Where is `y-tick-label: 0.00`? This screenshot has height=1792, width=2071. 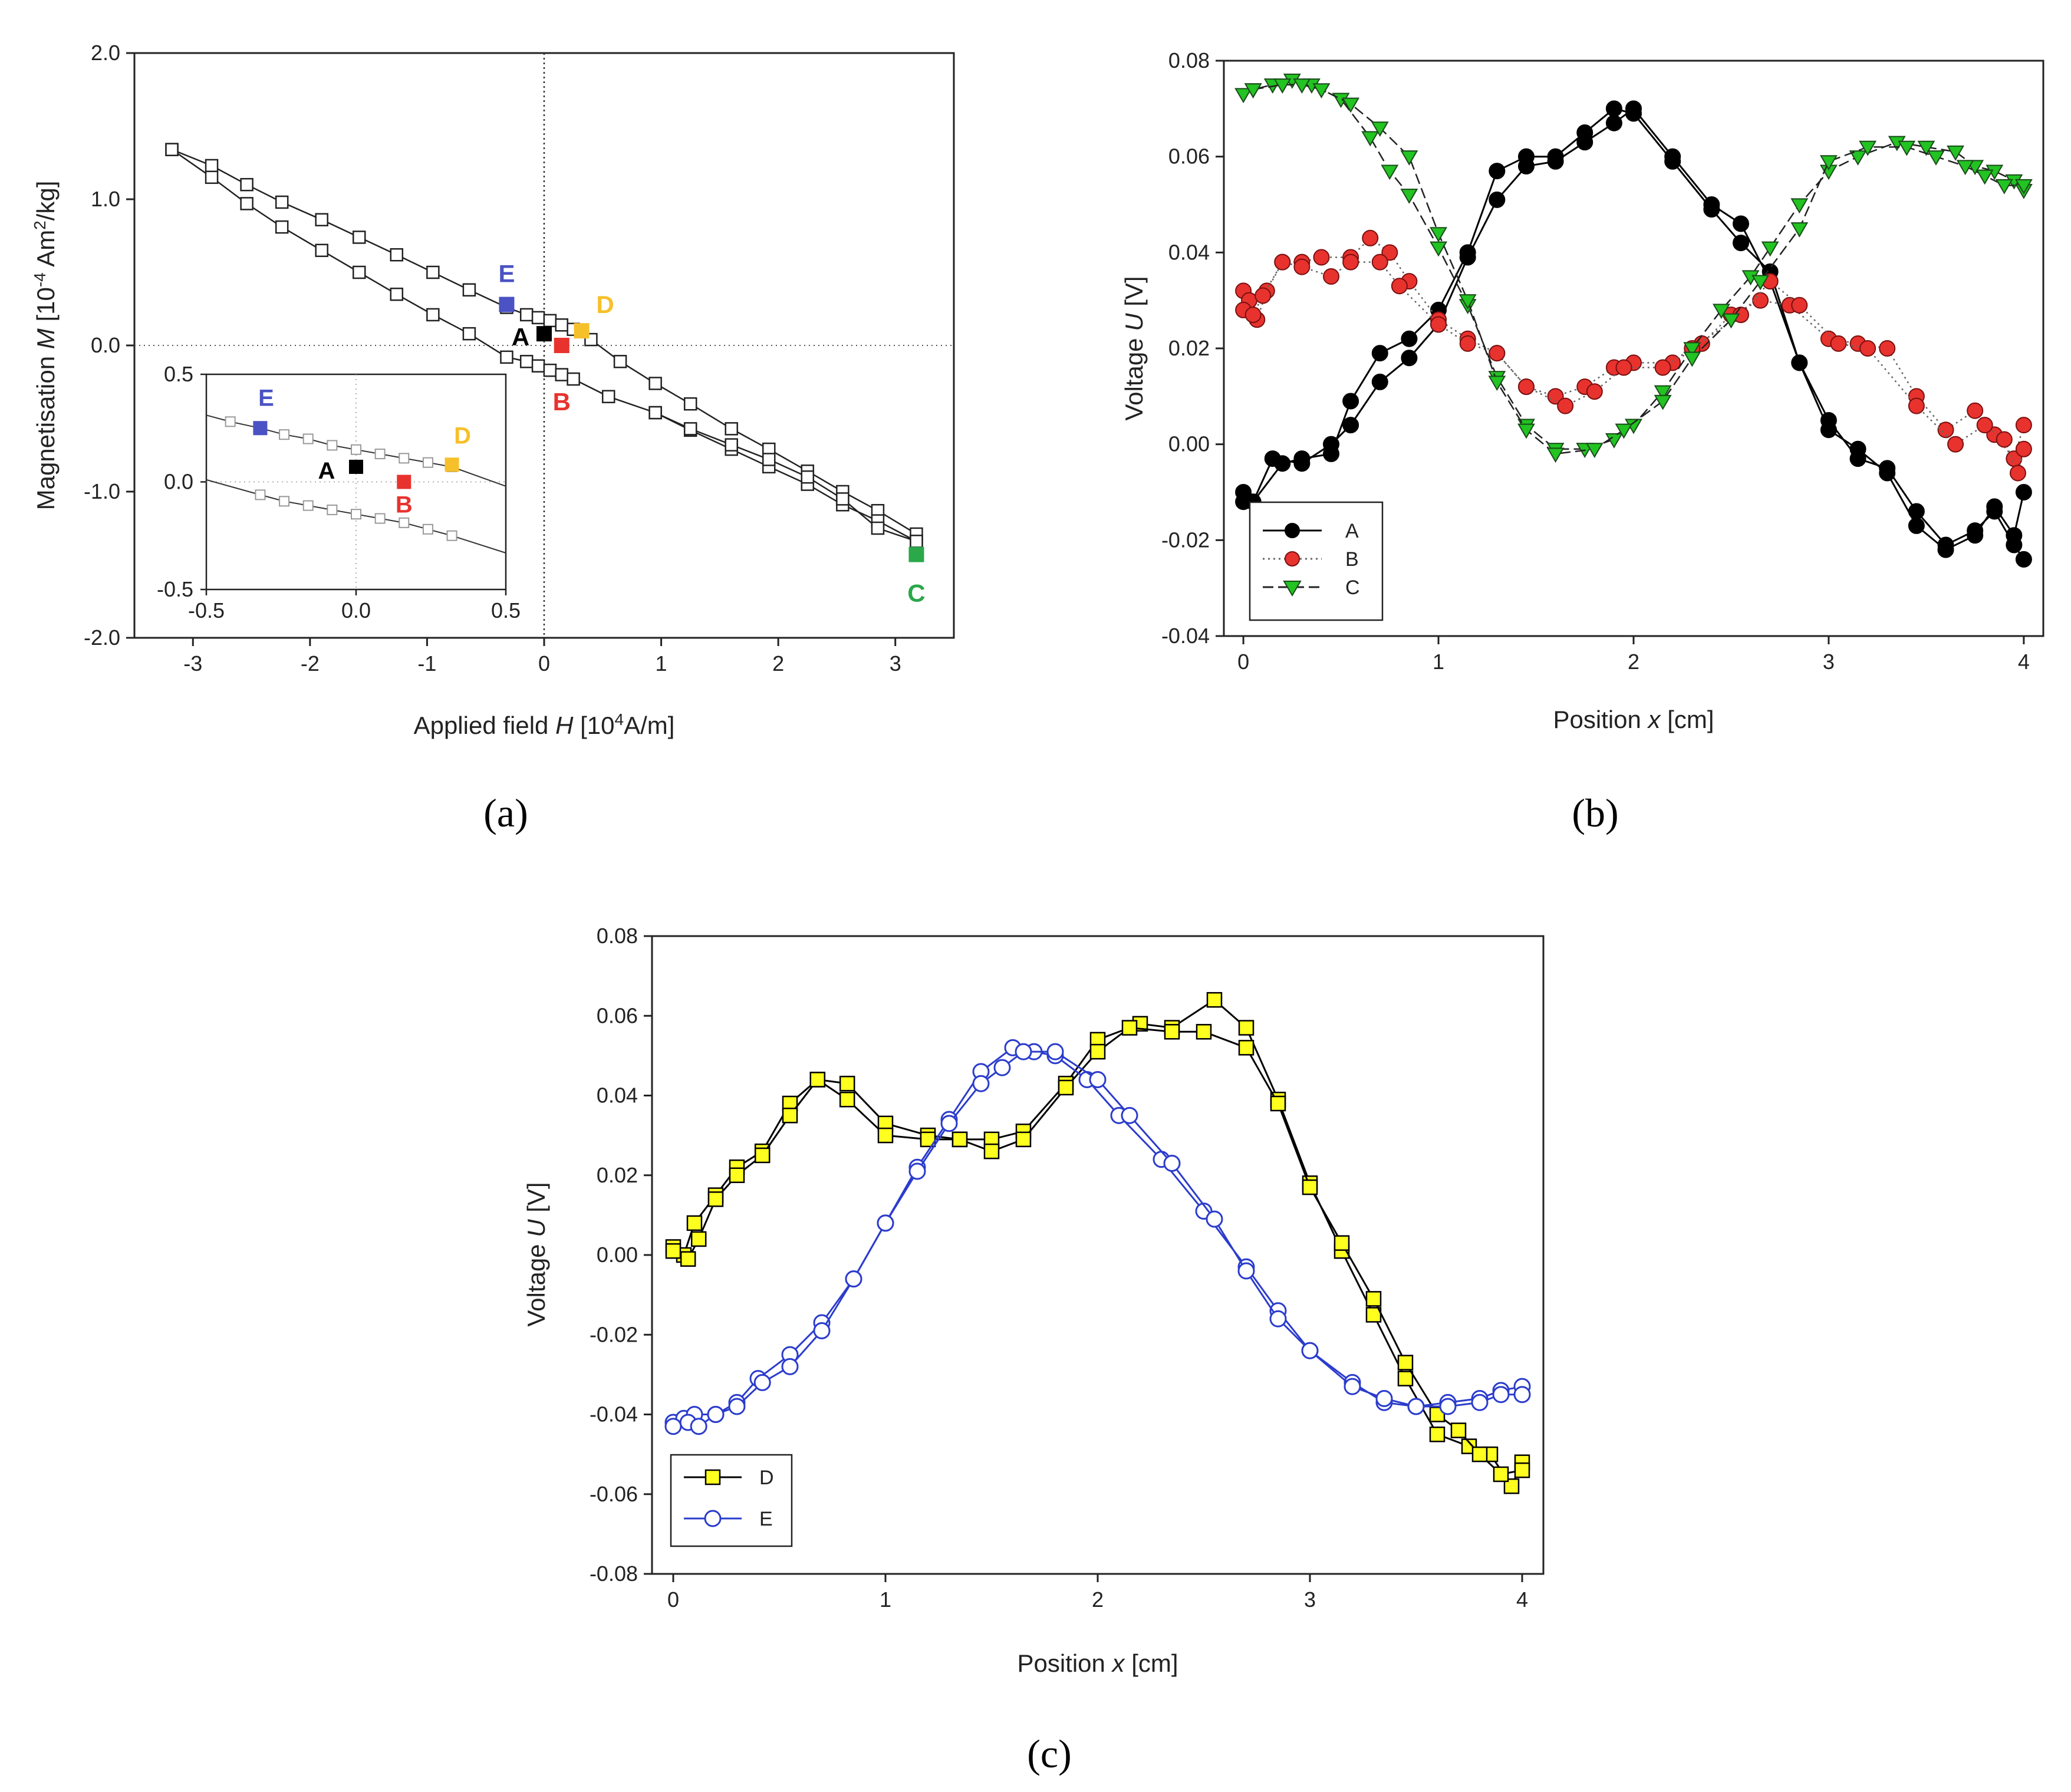 y-tick-label: 0.00 is located at coordinates (1189, 444).